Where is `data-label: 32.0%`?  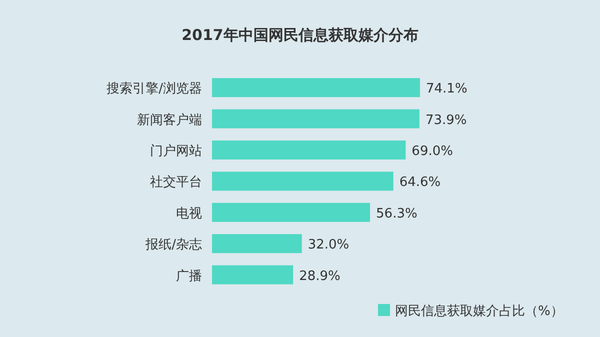 data-label: 32.0% is located at coordinates (329, 245).